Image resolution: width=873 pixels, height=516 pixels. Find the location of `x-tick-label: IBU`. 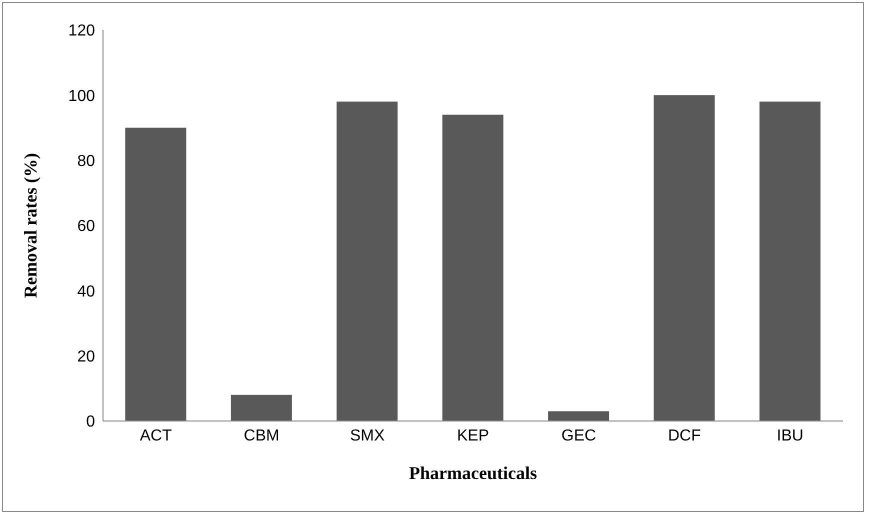

x-tick-label: IBU is located at coordinates (790, 435).